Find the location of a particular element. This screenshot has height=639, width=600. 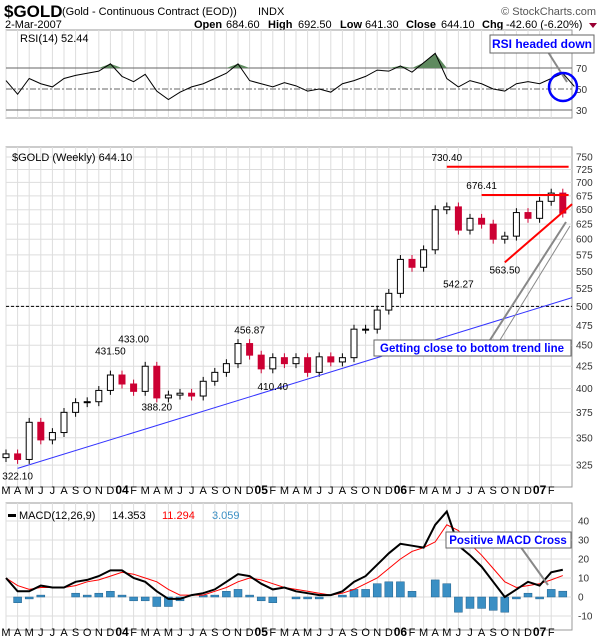

price-tick-label: 450 is located at coordinates (584, 346).